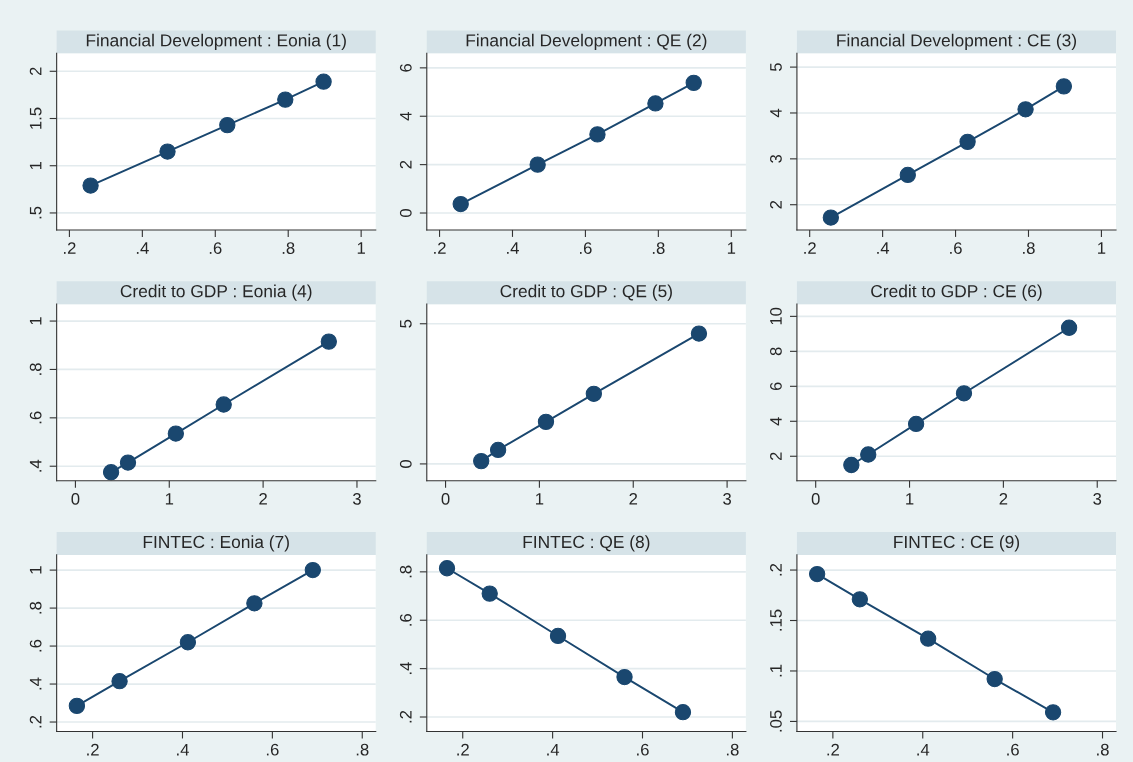  Describe the element at coordinates (957, 543) in the screenshot. I see `chart-title: FINTEC : CE (9)` at that location.